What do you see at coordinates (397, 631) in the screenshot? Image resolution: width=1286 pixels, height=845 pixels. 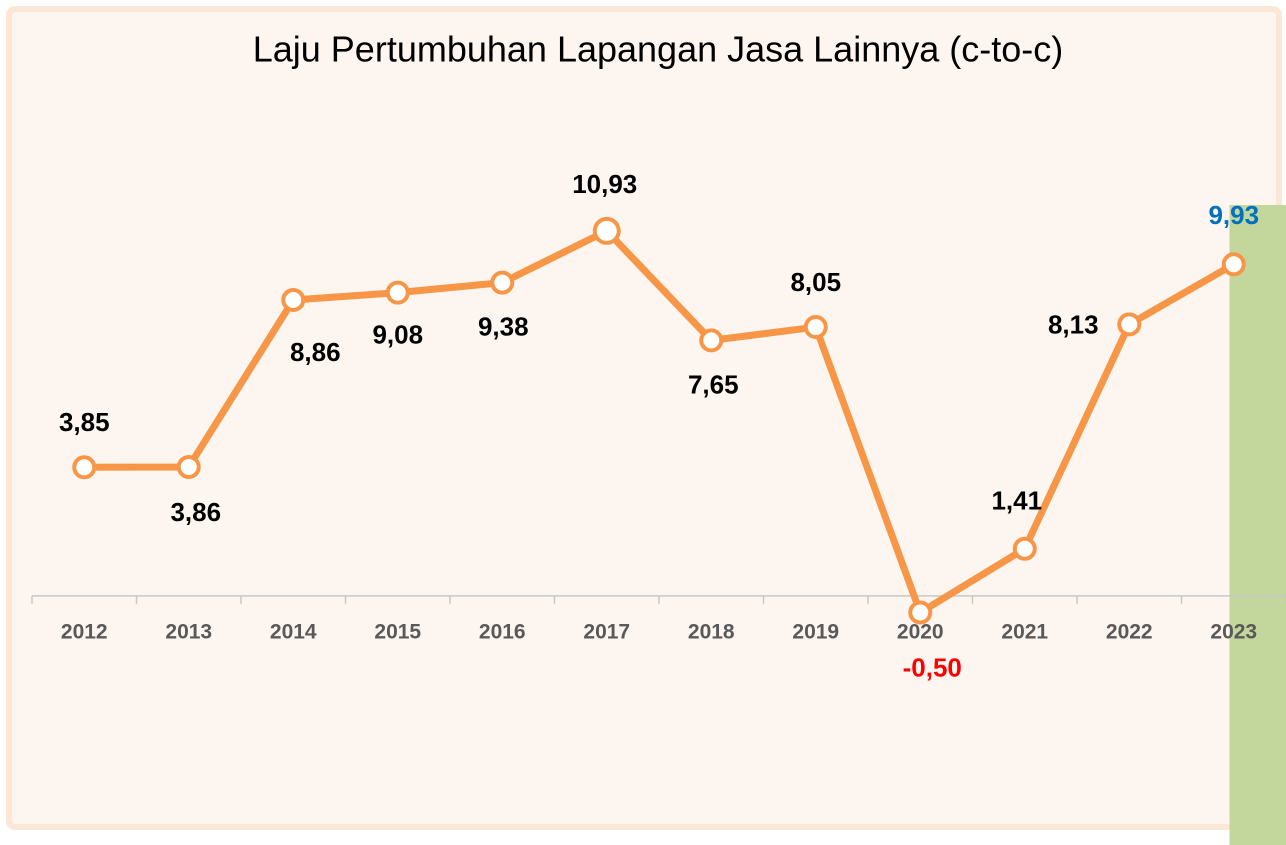 I see `x-tick-label: 2015` at bounding box center [397, 631].